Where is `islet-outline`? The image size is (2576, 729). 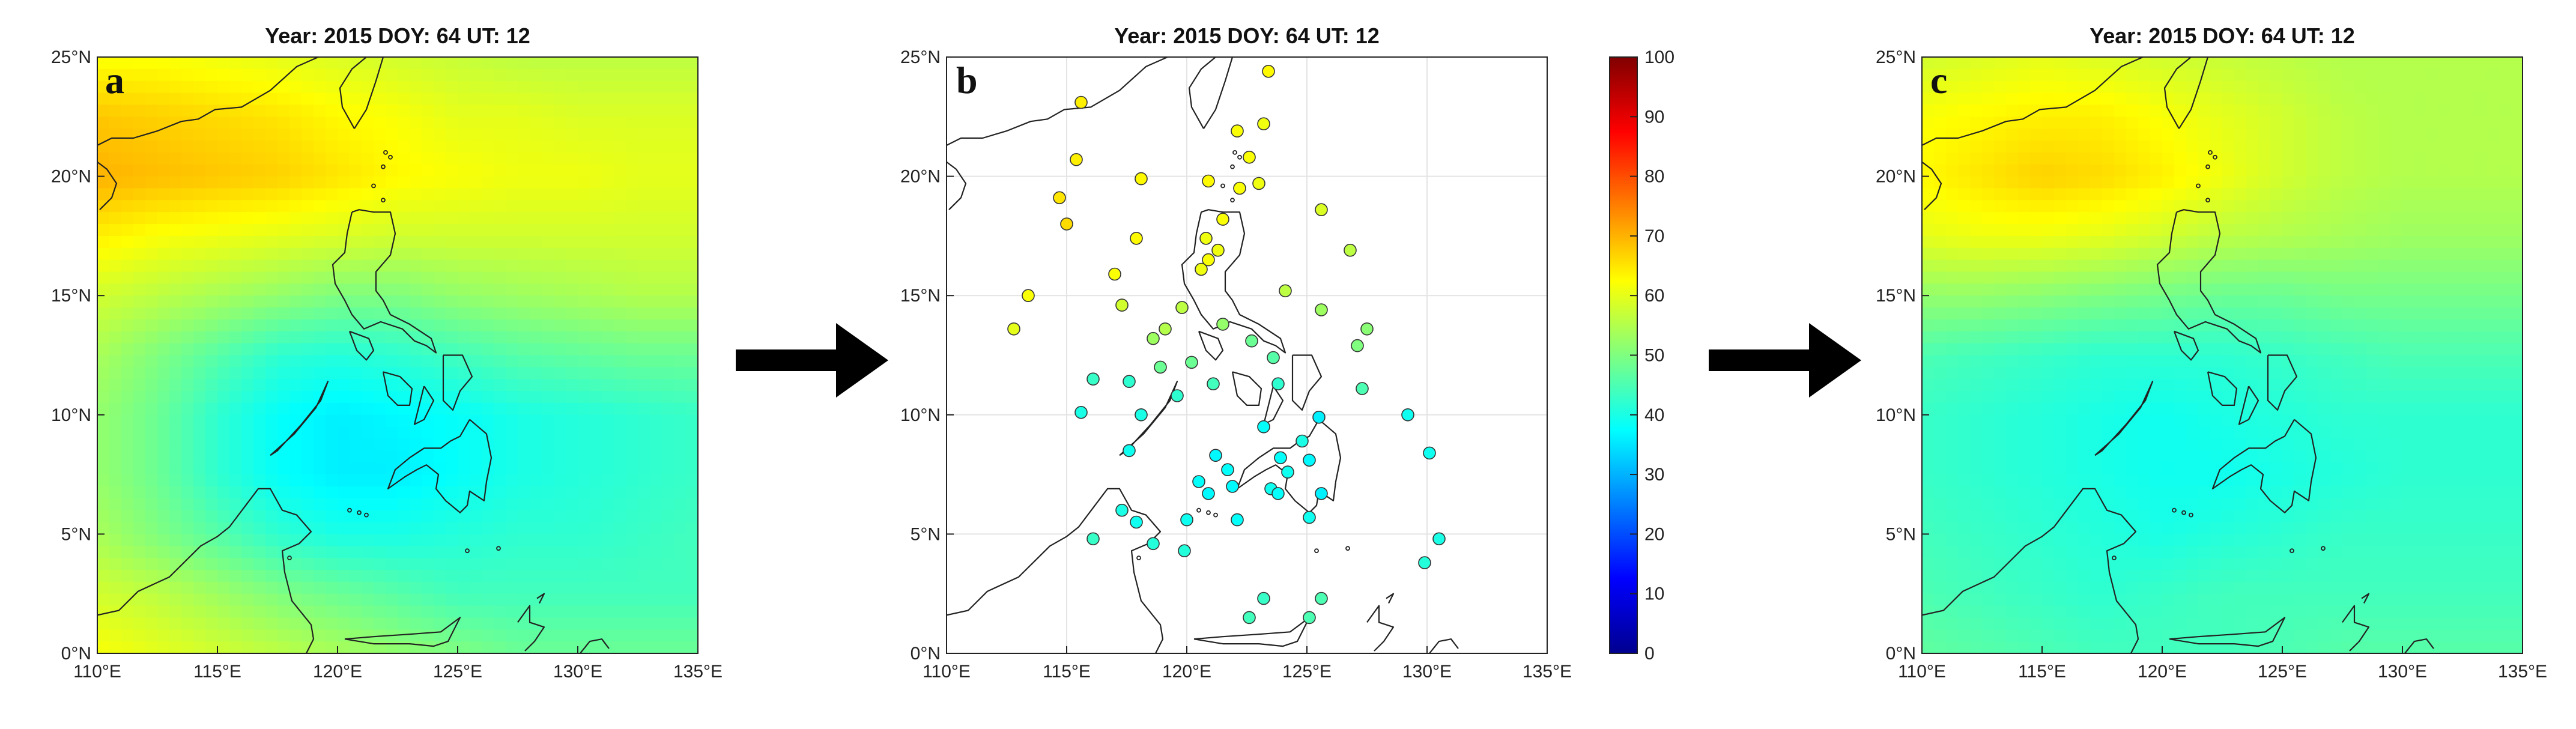
islet-outline is located at coordinates (1215, 515).